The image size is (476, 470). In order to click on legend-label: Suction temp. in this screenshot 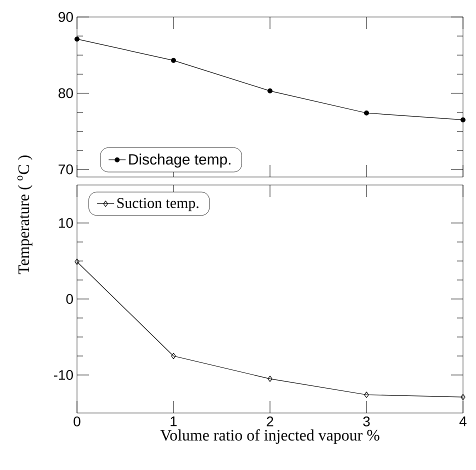, I will do `click(157, 205)`.